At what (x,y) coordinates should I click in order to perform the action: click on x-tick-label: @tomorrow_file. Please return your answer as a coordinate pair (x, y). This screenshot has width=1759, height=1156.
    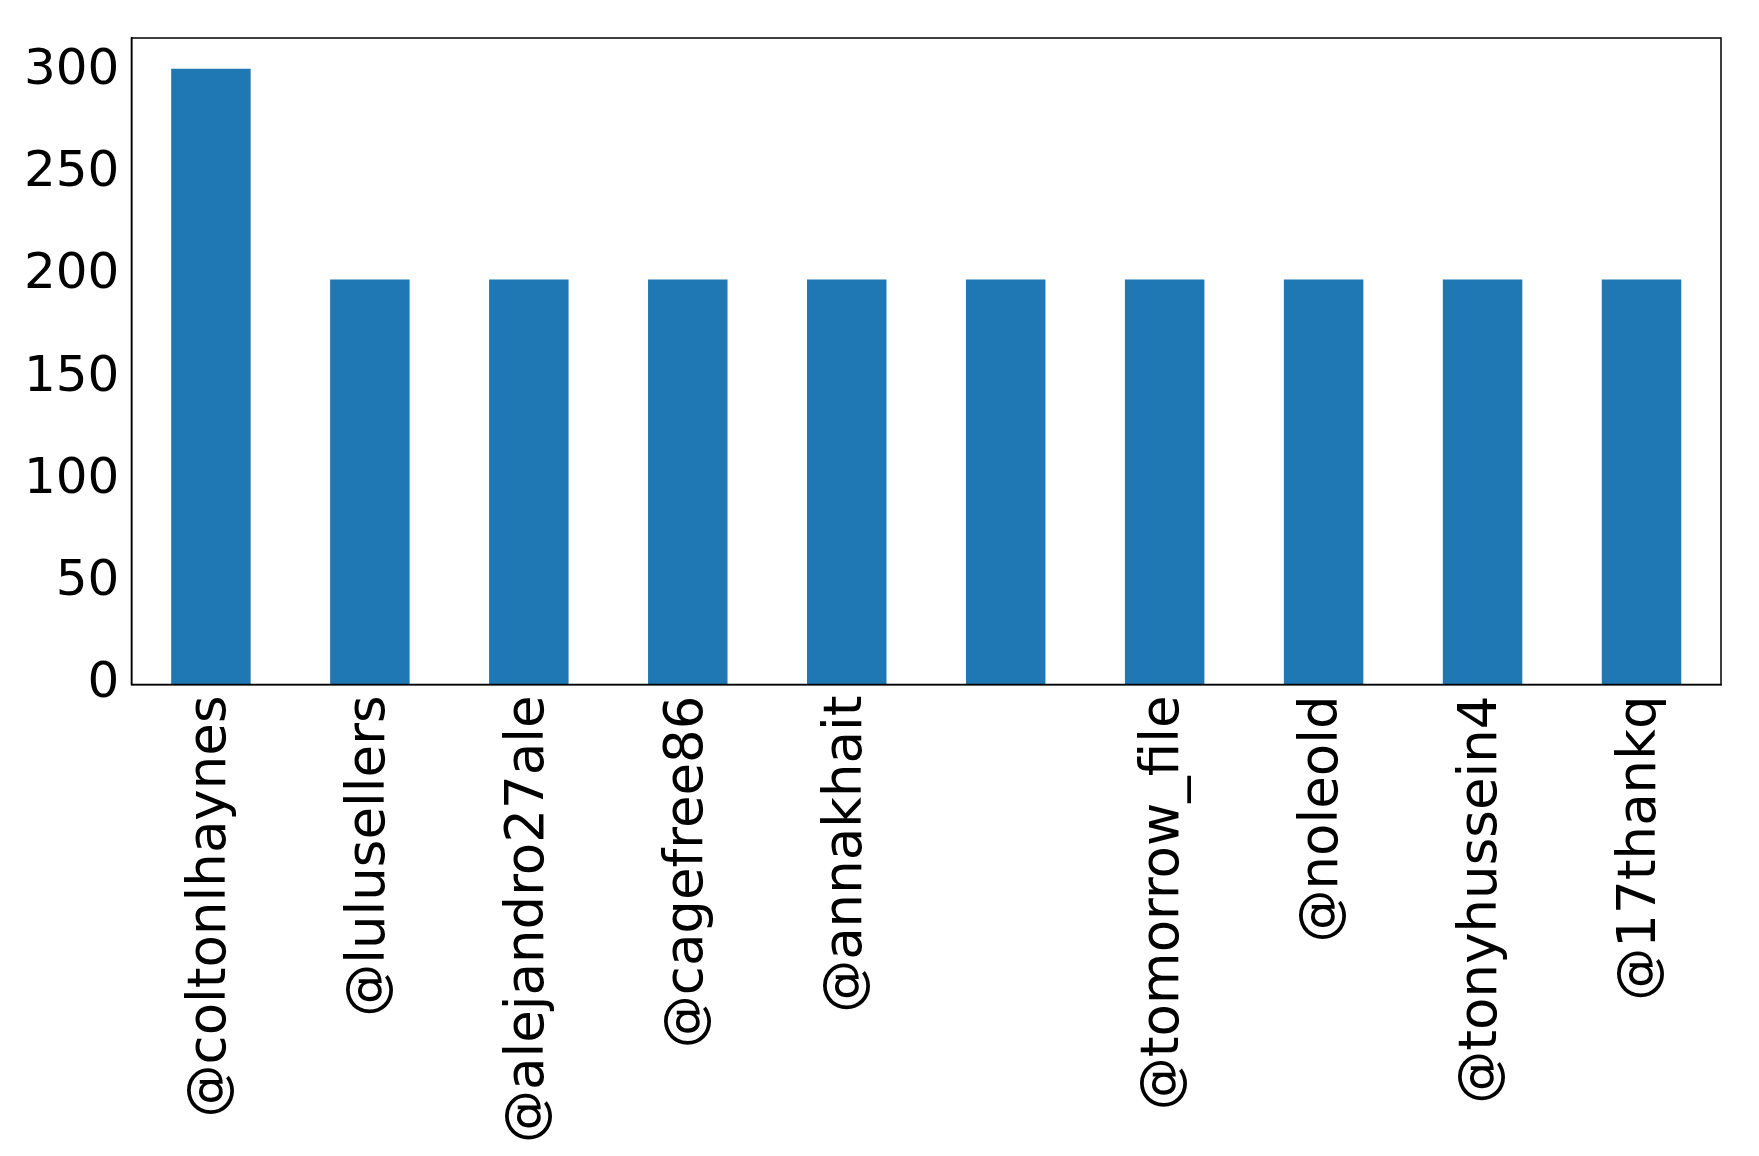
    Looking at the image, I should click on (1160, 903).